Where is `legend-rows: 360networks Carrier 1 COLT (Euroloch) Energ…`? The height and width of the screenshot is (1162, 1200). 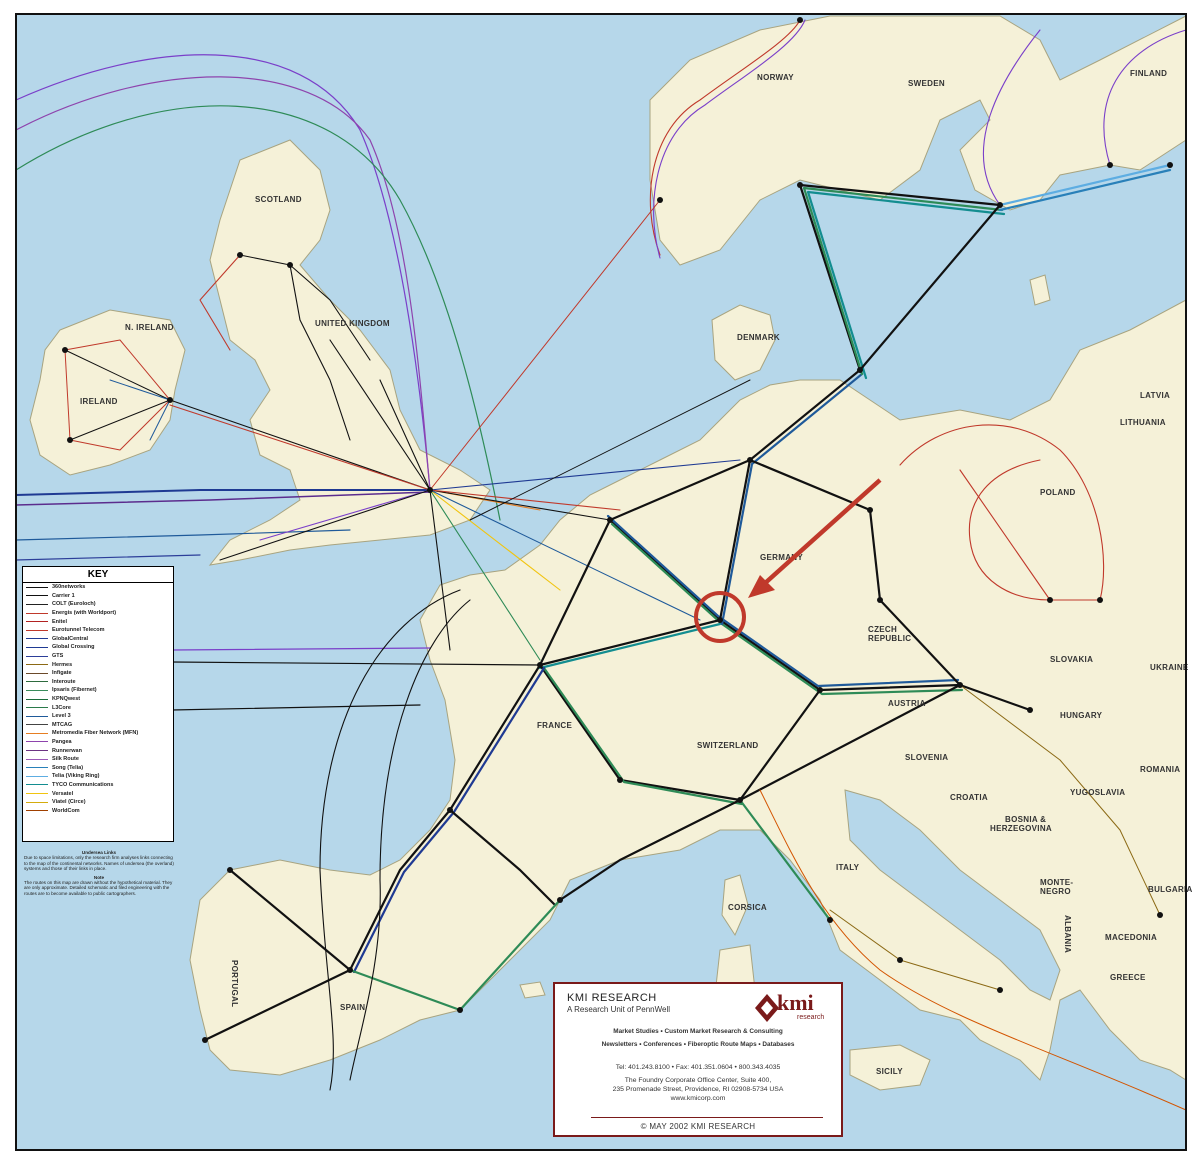
legend-rows: 360networks Carrier 1 COLT (Euroloch) Energ… is located at coordinates (98, 699).